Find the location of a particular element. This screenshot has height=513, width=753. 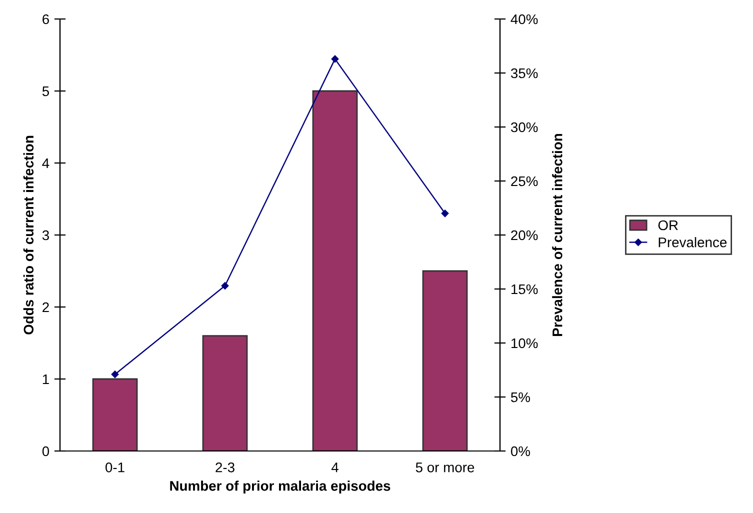

y2-tick-label: 40% is located at coordinates (524, 19).